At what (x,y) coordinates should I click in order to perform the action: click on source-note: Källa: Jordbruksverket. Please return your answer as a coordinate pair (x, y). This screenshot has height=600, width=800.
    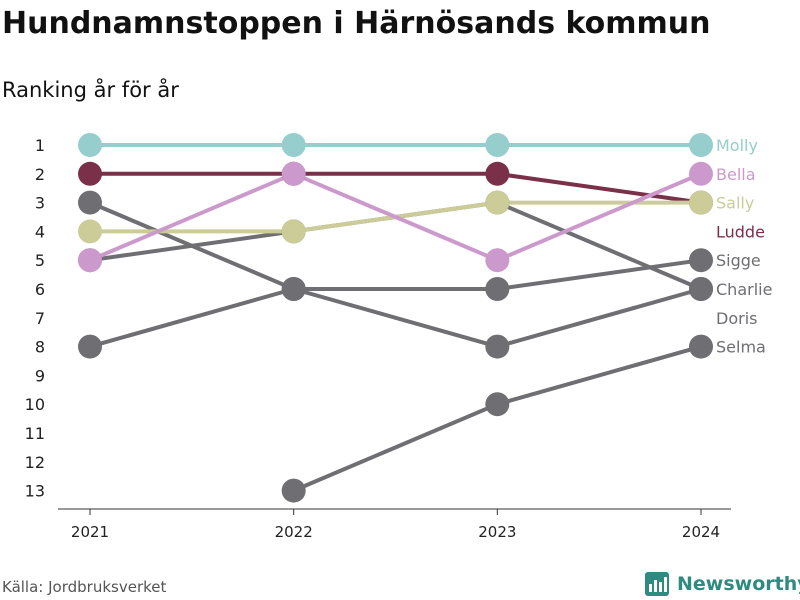
    Looking at the image, I should click on (84, 587).